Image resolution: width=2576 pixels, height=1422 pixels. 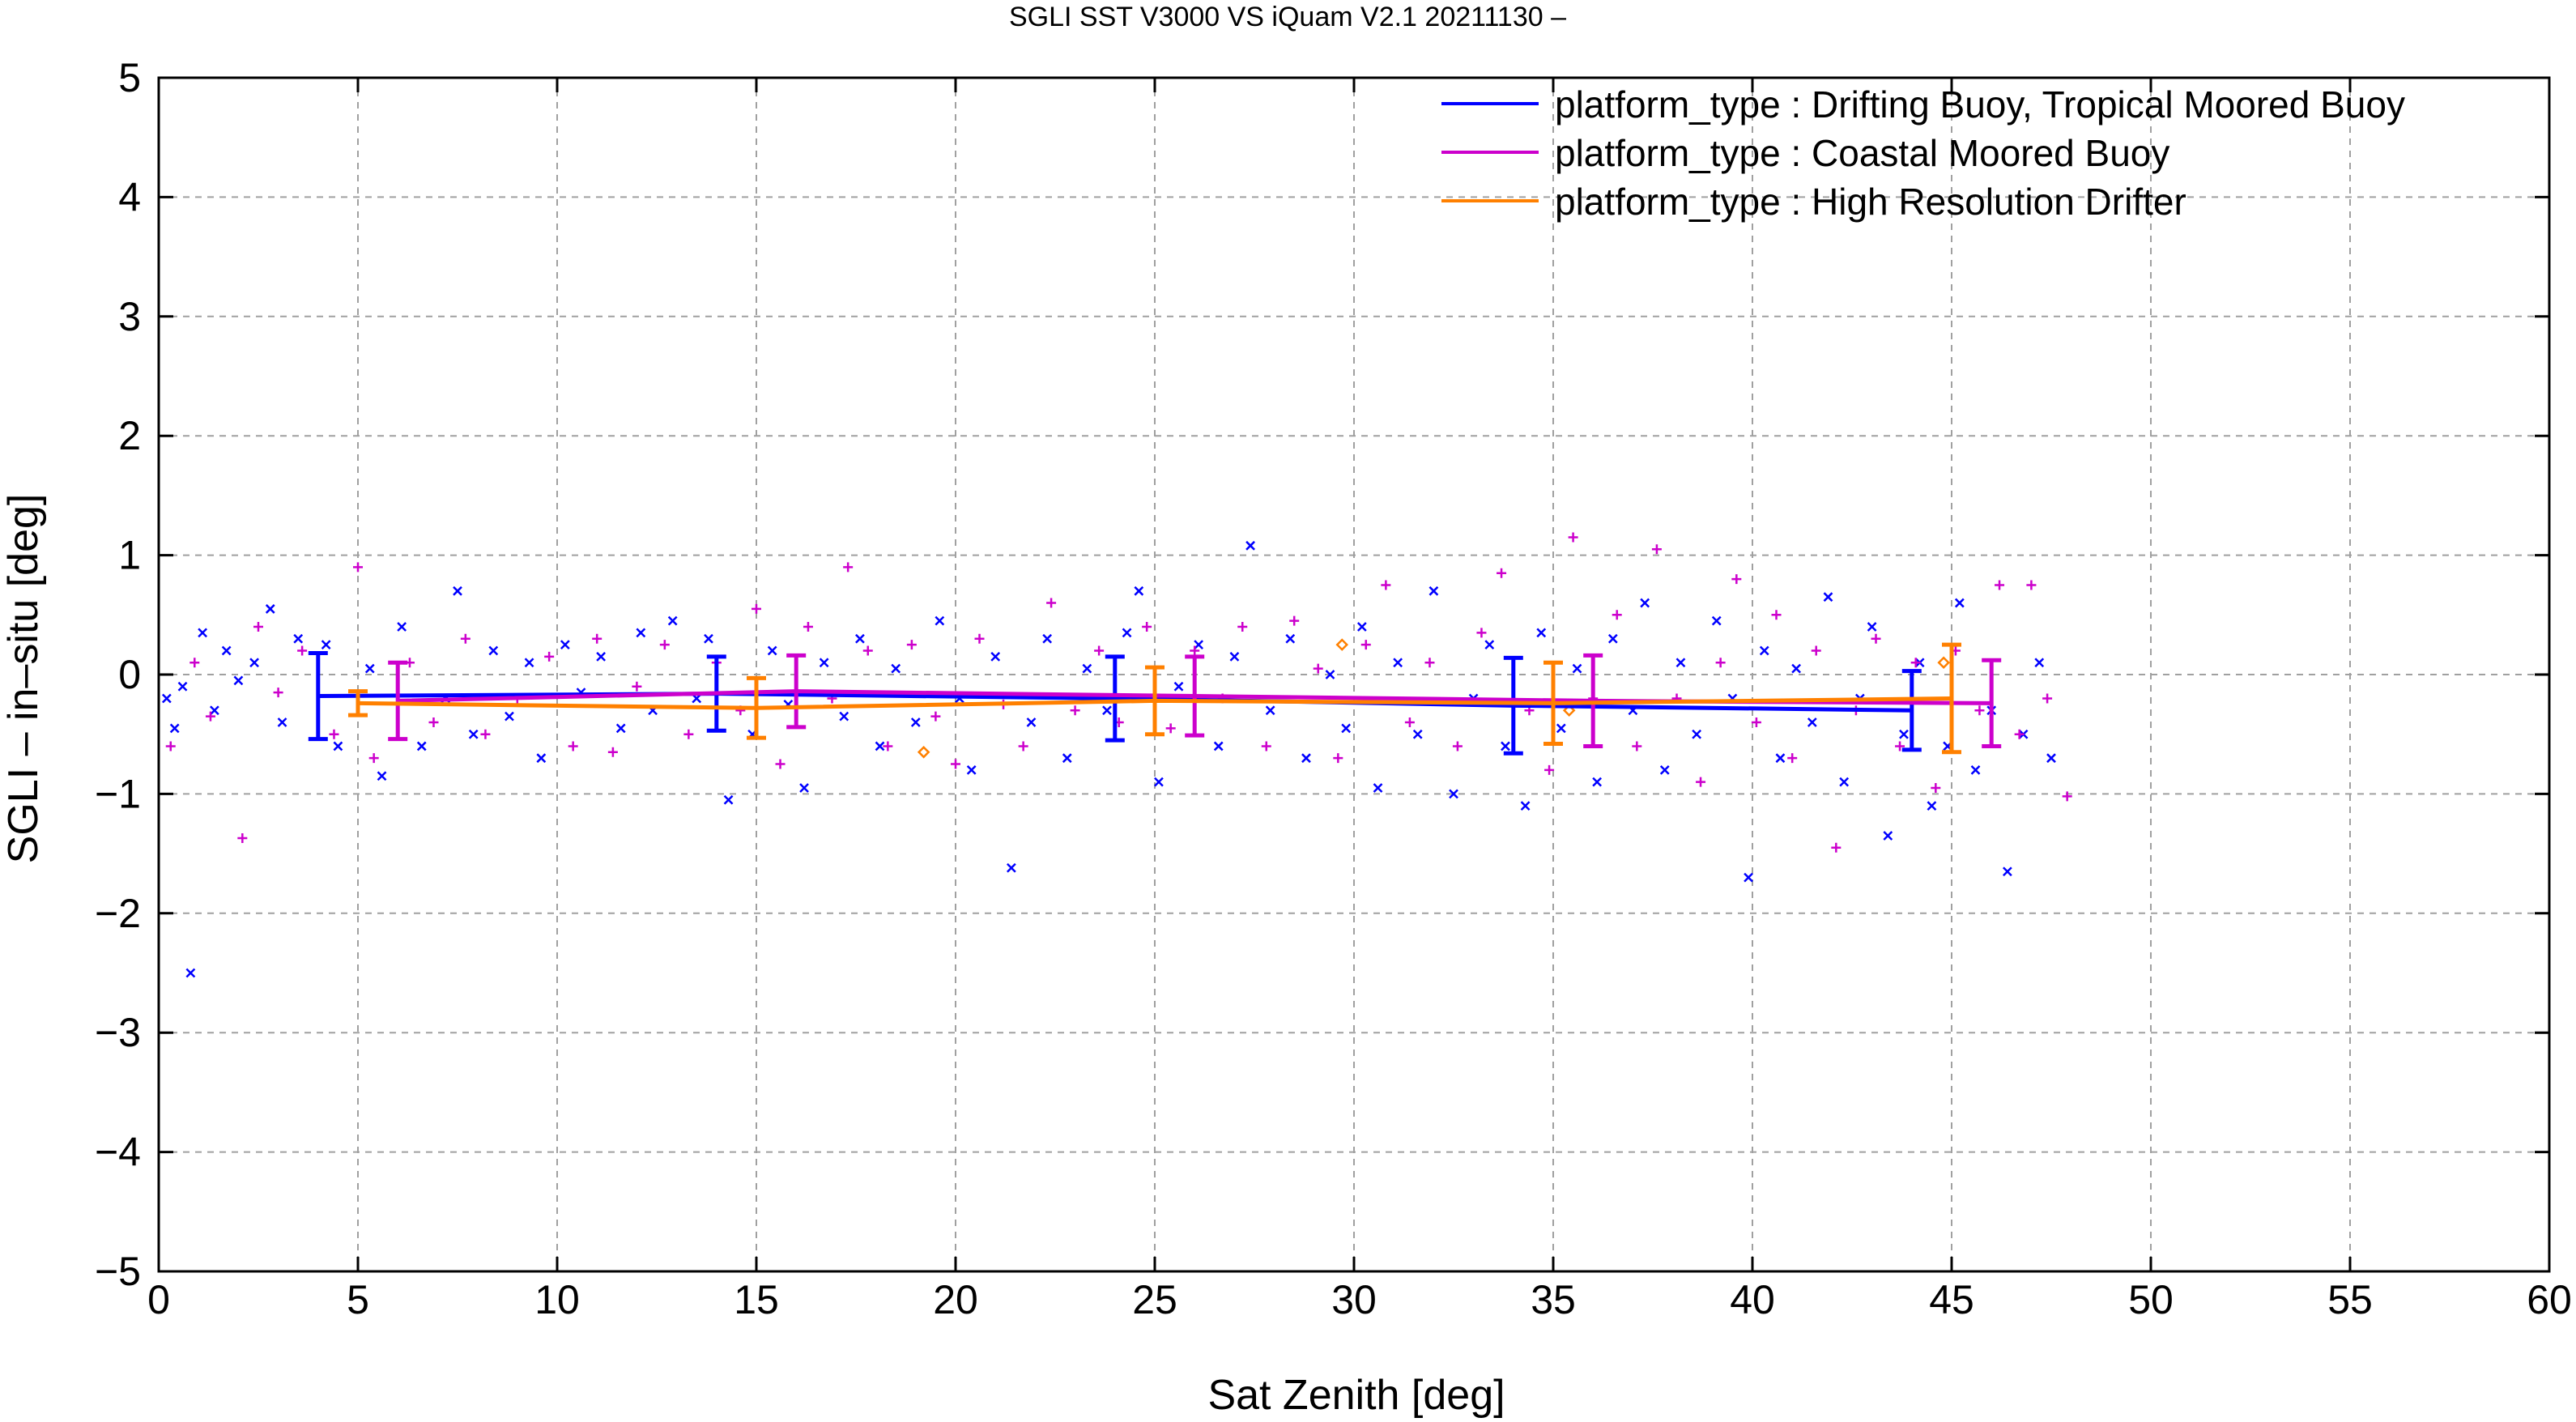 What do you see at coordinates (1870, 202) in the screenshot?
I see `legend-label: platform_type : High Resolution Drifter` at bounding box center [1870, 202].